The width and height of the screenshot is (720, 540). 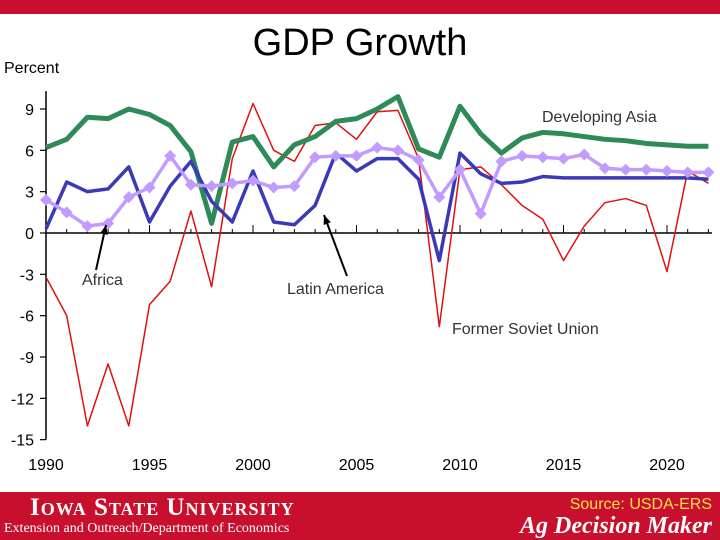 What do you see at coordinates (360, 7) in the screenshot?
I see `top-accent-bar` at bounding box center [360, 7].